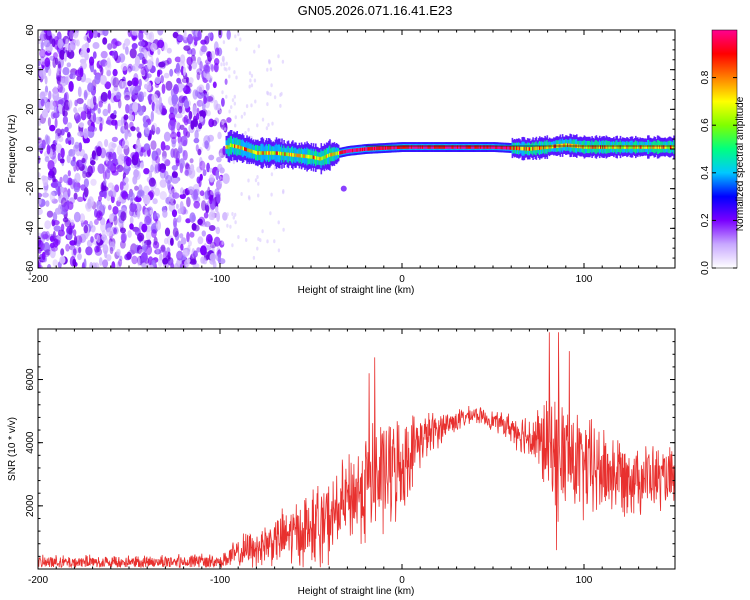 Image resolution: width=750 pixels, height=600 pixels. I want to click on colorbar-tick-label: 0.2, so click(705, 220).